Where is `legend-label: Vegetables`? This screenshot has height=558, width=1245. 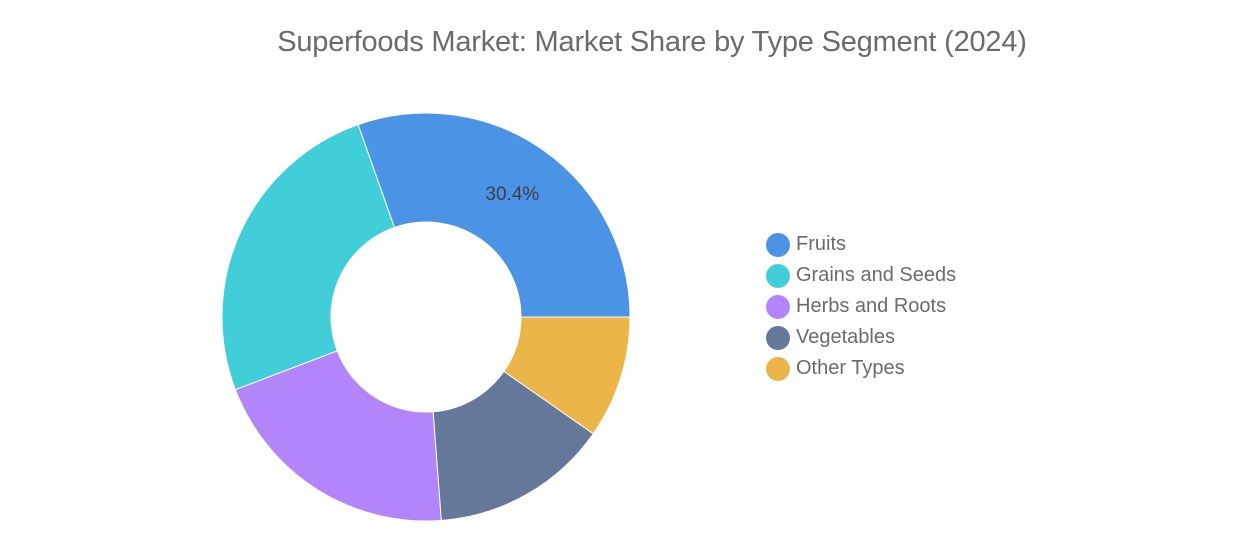 legend-label: Vegetables is located at coordinates (845, 337).